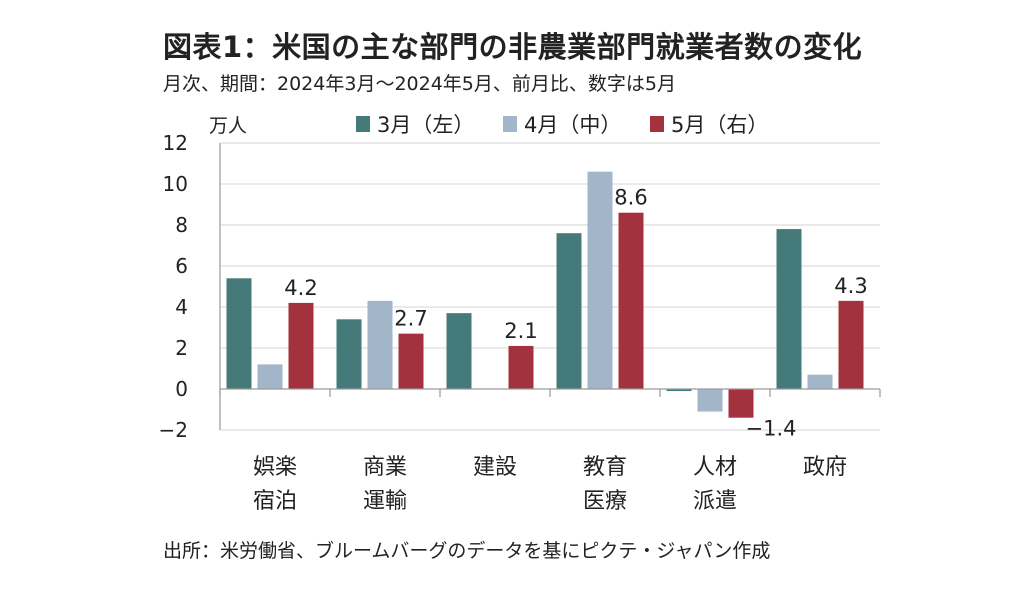 Image resolution: width=1012 pixels, height=598 pixels. Describe the element at coordinates (630, 198) in the screenshot. I see `data-label: 8.6` at that location.